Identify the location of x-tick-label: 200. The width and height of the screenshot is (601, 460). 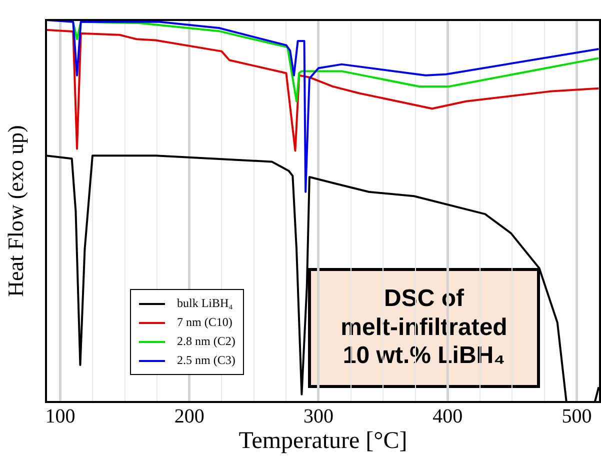
(189, 416).